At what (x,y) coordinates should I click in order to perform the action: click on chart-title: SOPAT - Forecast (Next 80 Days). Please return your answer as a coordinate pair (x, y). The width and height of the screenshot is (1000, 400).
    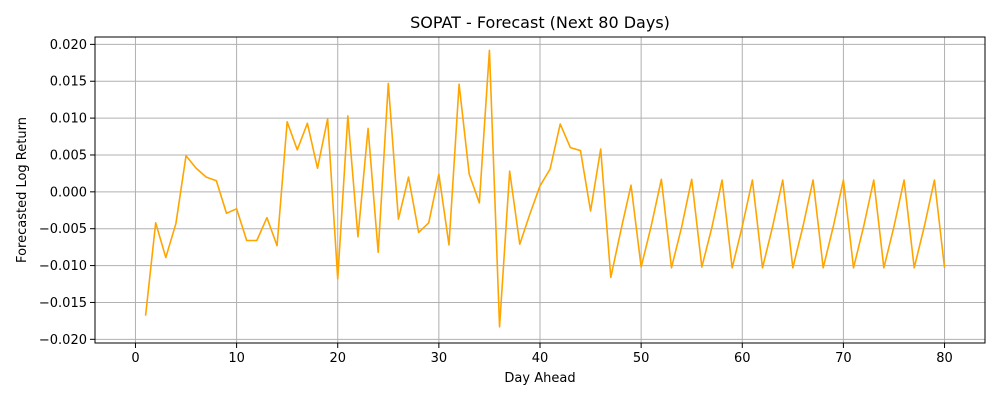
    Looking at the image, I should click on (540, 22).